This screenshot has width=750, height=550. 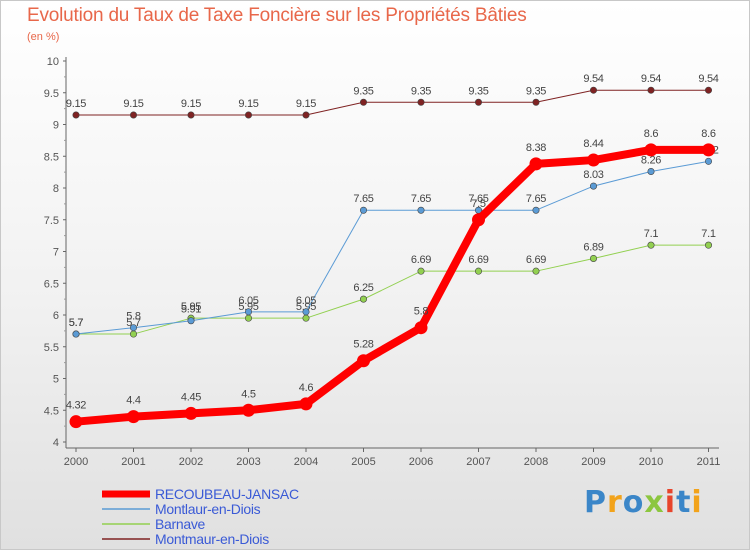 What do you see at coordinates (392, 102) in the screenshot?
I see `series-line-montmaur-en-diois` at bounding box center [392, 102].